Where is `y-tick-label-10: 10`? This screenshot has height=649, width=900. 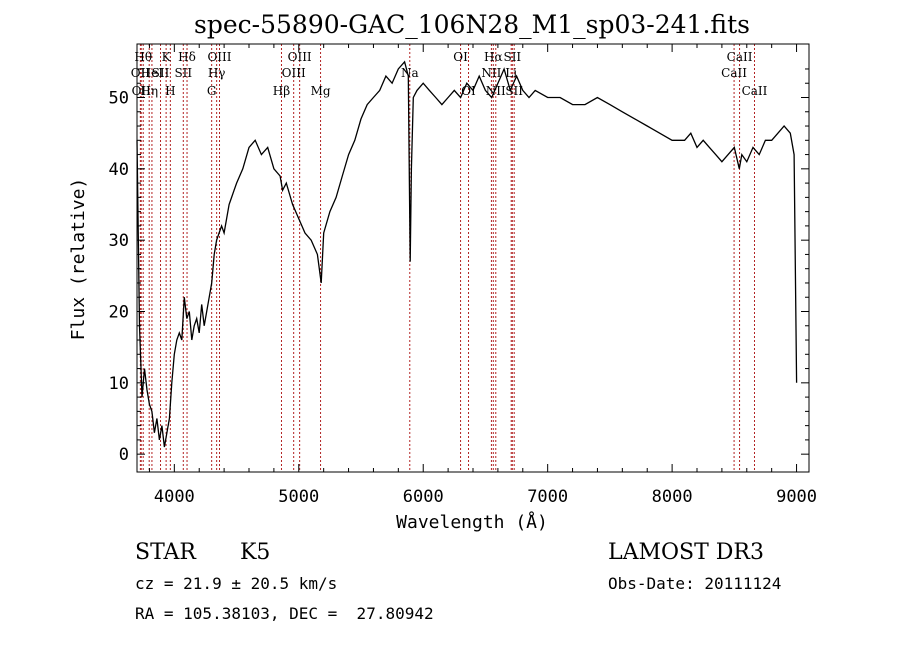 y-tick-label-10: 10 is located at coordinates (119, 384).